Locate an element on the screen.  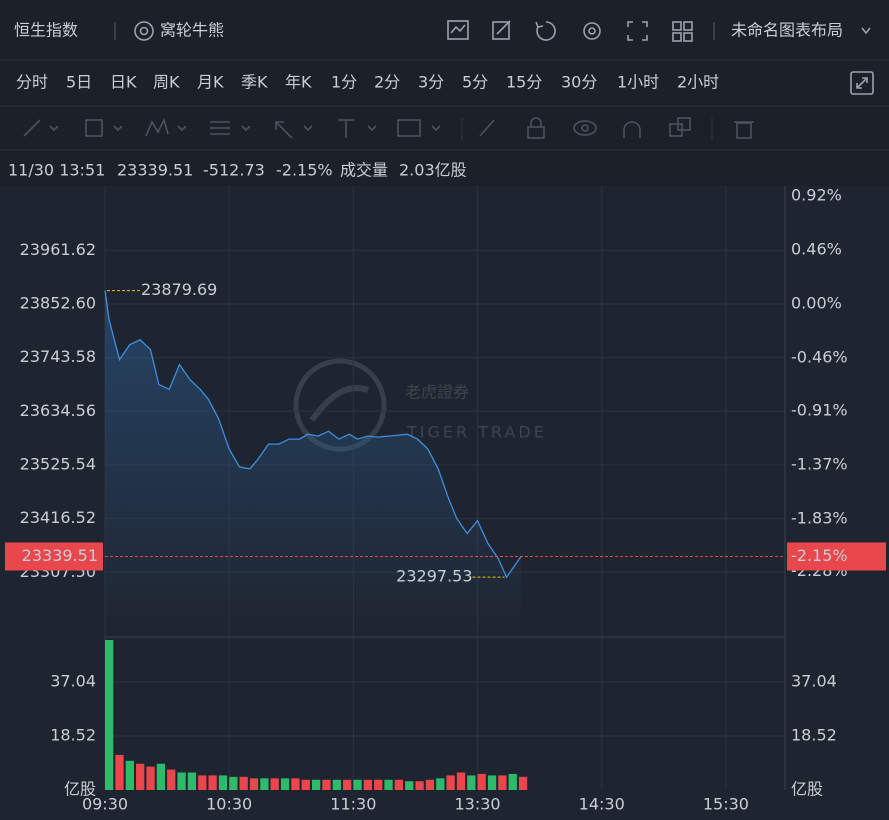
period-tab: 5分 is located at coordinates (475, 82).